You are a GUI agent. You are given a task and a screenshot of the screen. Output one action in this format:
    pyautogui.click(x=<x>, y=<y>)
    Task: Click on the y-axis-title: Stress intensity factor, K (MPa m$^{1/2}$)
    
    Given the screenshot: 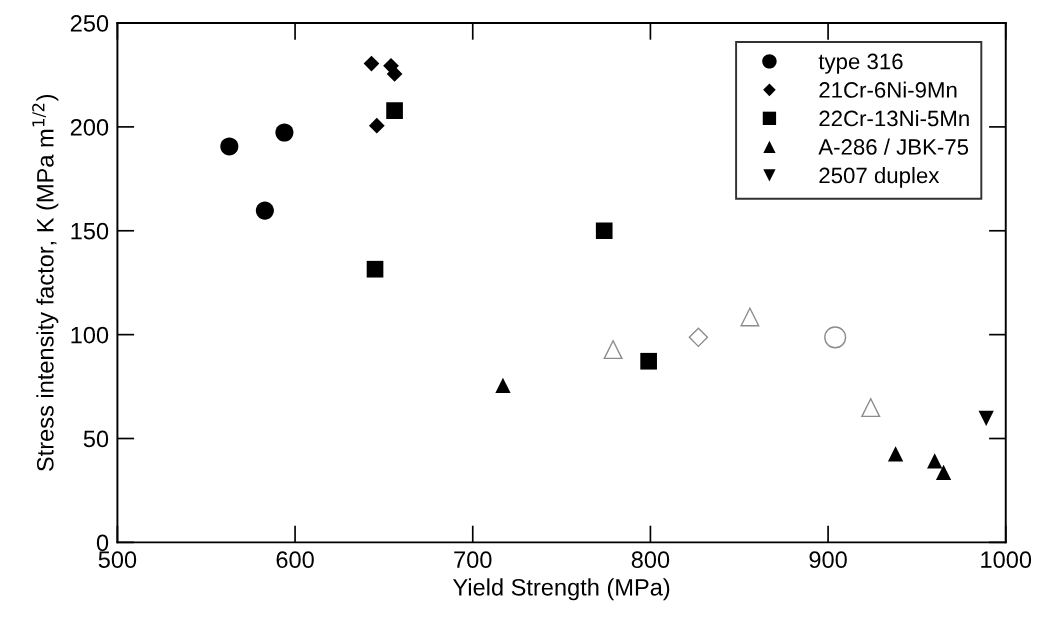 What is the action you would take?
    pyautogui.click(x=45, y=283)
    